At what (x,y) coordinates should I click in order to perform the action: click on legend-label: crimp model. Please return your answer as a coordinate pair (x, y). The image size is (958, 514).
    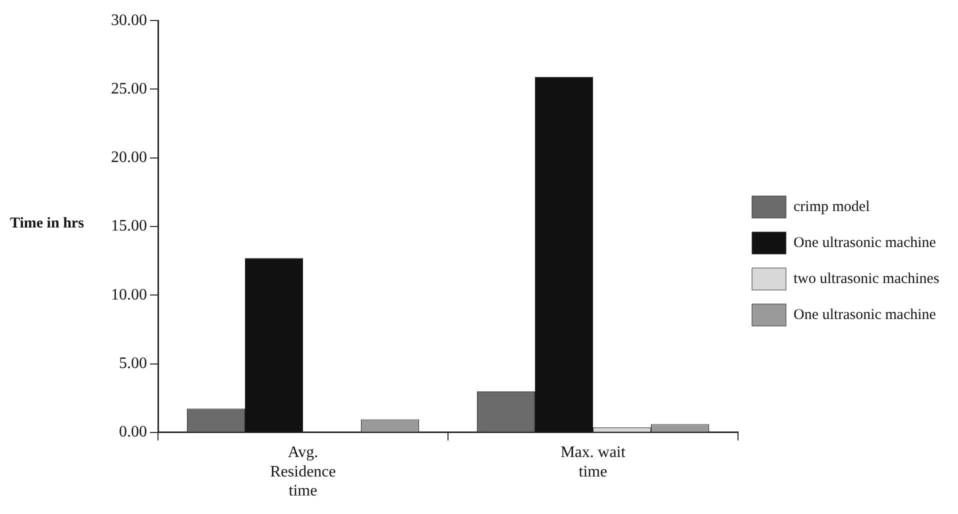
    Looking at the image, I should click on (832, 206).